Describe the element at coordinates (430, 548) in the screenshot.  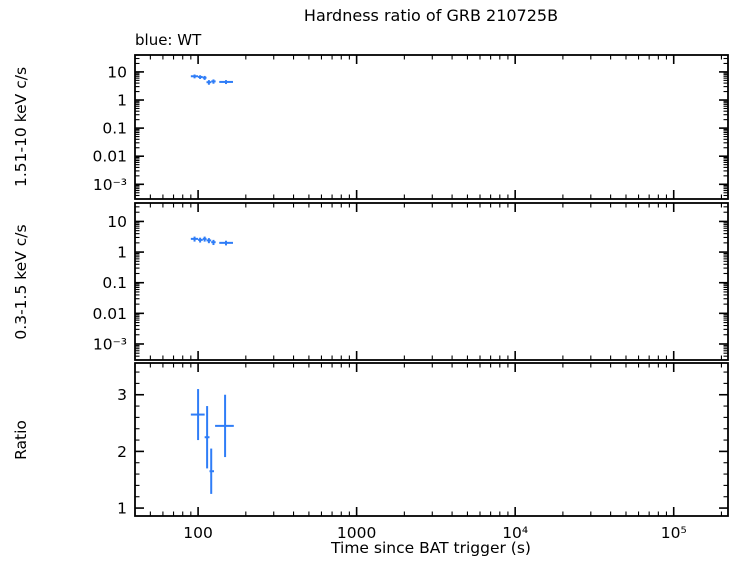
I see `x-axis-label: Time since BAT trigger (s)` at that location.